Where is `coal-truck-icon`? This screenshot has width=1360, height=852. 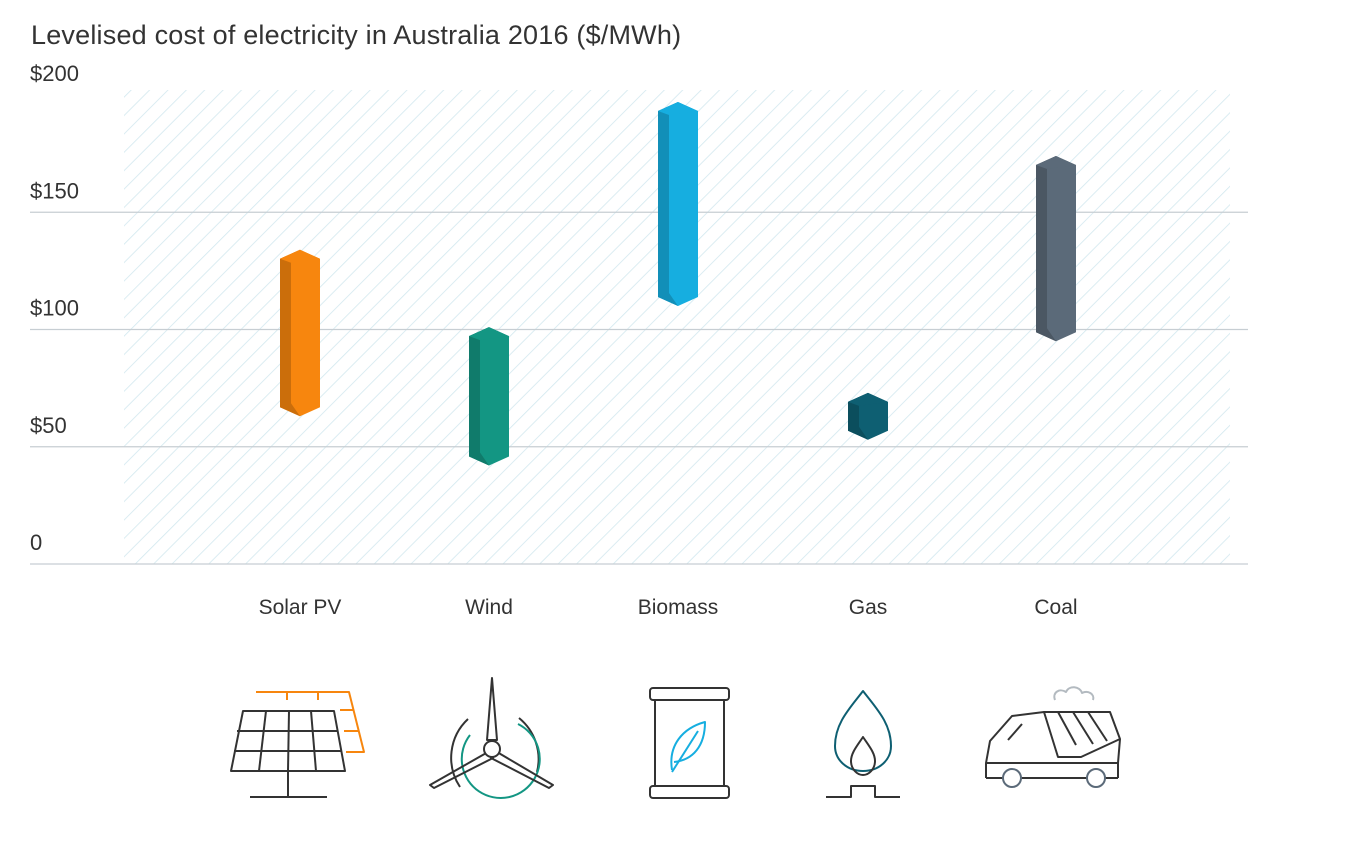 coal-truck-icon is located at coordinates (1053, 737).